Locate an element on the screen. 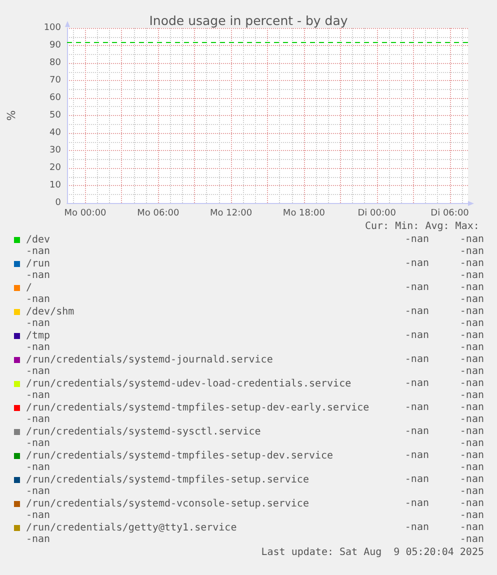 Image resolution: width=497 pixels, height=575 pixels. legend-label: /run/credentials/getty@tty1.service is located at coordinates (131, 528).